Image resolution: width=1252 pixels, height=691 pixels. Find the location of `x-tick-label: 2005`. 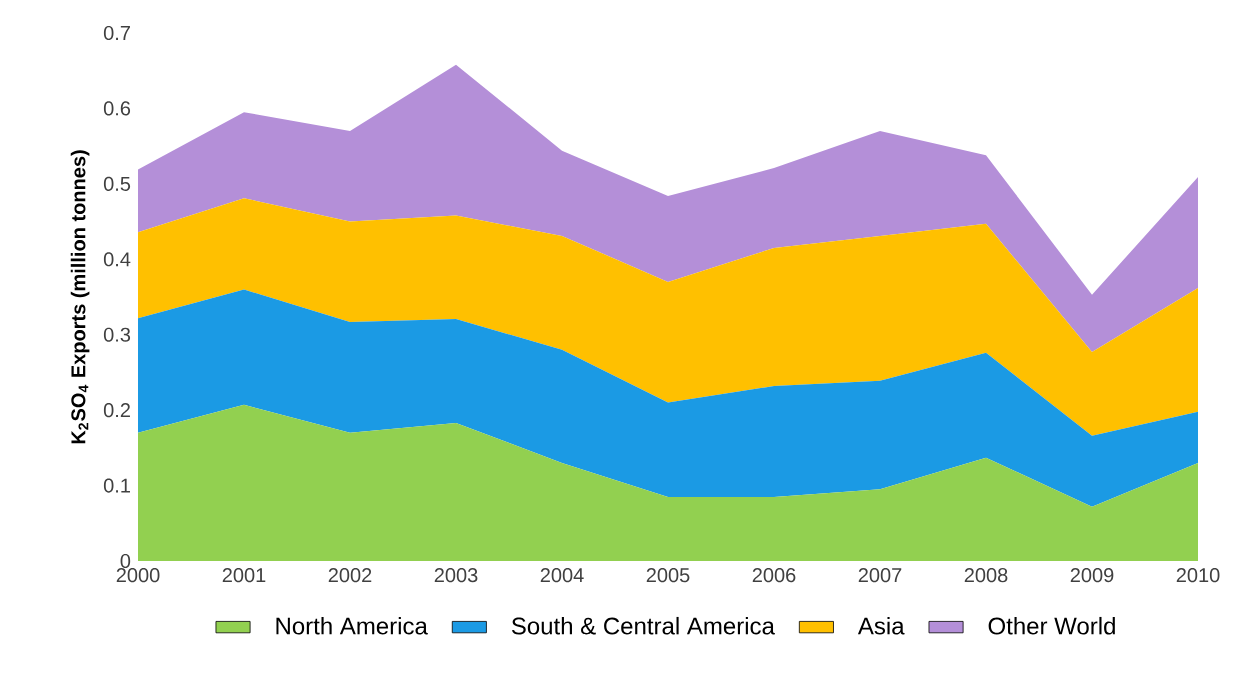

x-tick-label: 2005 is located at coordinates (668, 575).